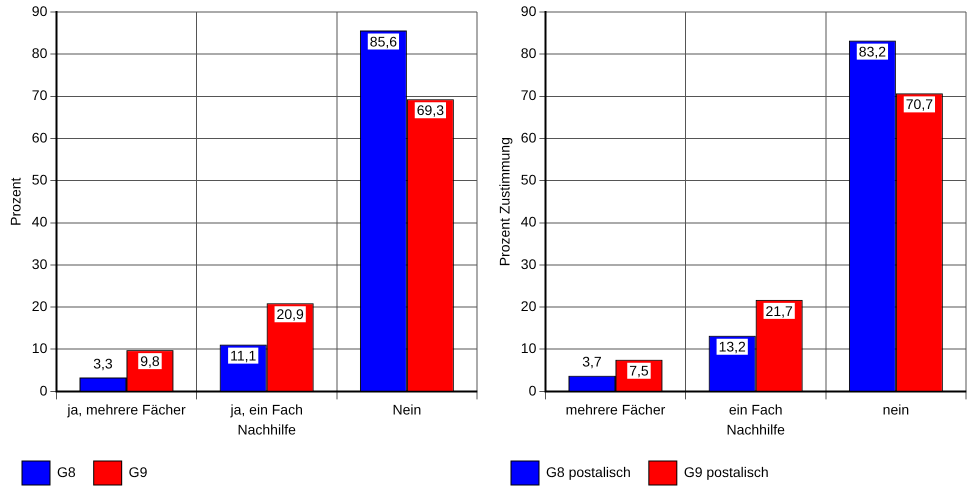 The image size is (979, 495). What do you see at coordinates (592, 362) in the screenshot?
I see `data-label: 3,7` at bounding box center [592, 362].